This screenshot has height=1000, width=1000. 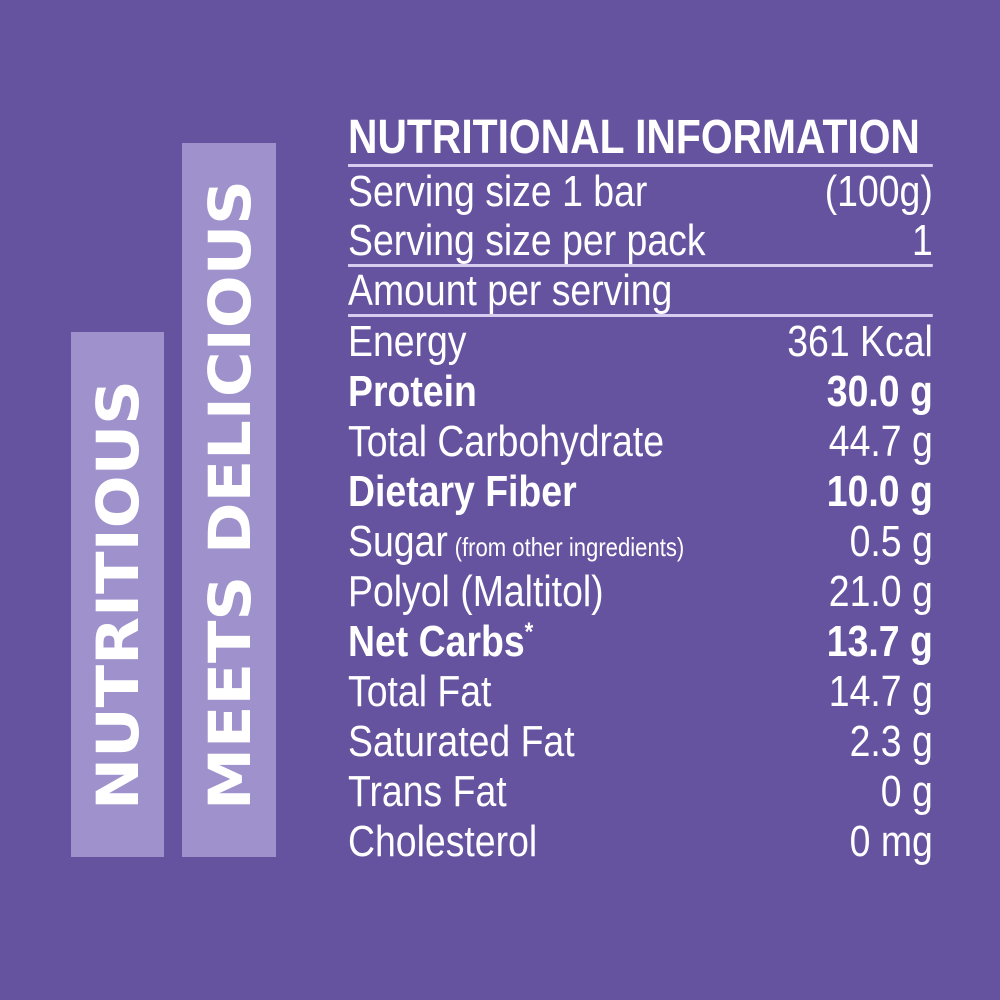 I want to click on nutrient-row: Total Carbohydrate 44.7 g, so click(x=640, y=442).